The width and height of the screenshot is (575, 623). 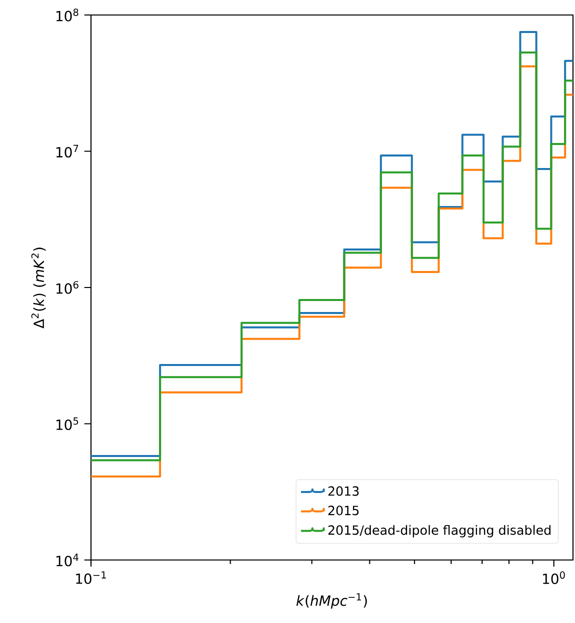 I want to click on y-tick-label: 10$^{5}$, so click(x=67, y=423).